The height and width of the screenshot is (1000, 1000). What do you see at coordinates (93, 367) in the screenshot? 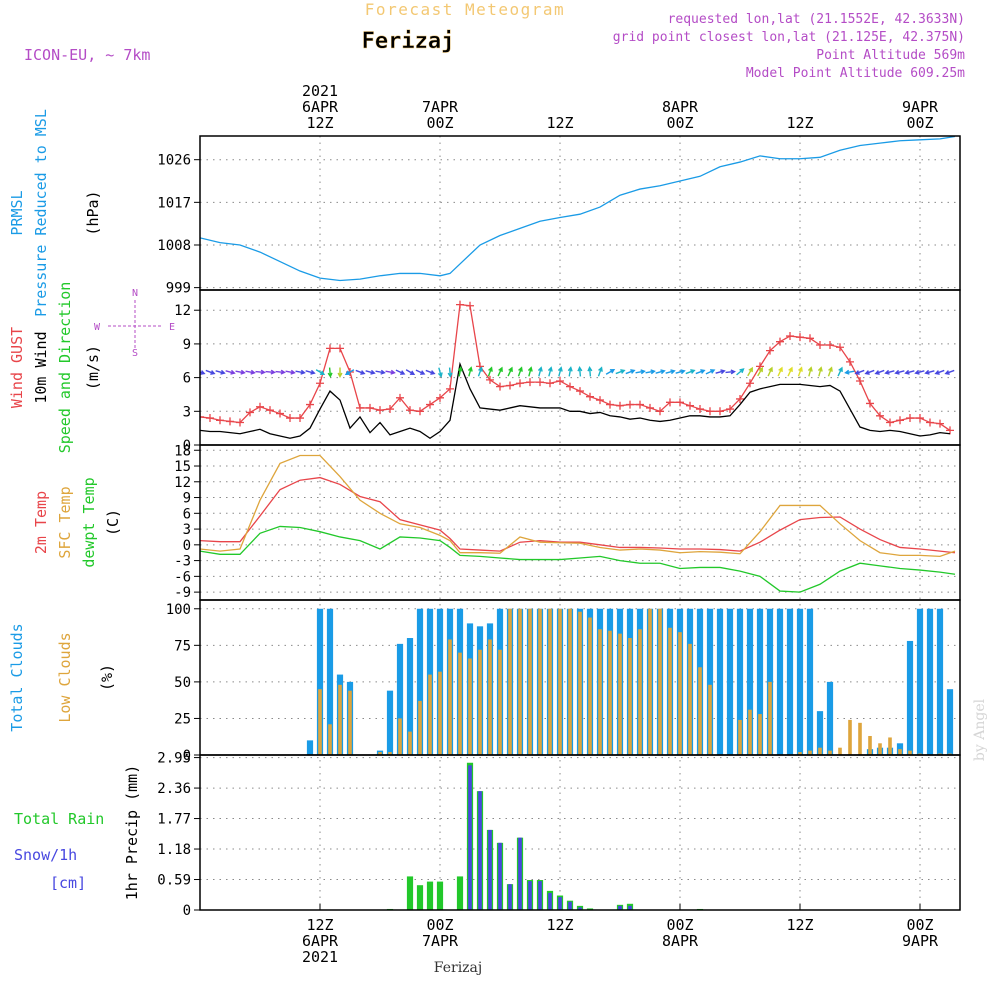
I see `wind-axis-label: (m/s)` at bounding box center [93, 367].